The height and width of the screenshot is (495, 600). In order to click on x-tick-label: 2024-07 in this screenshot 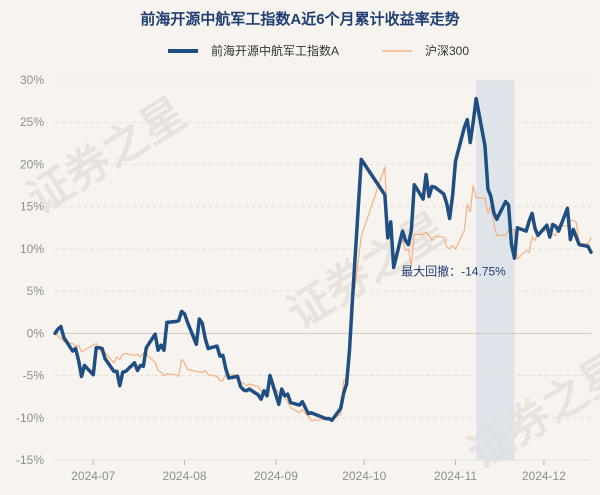, I will do `click(93, 476)`.